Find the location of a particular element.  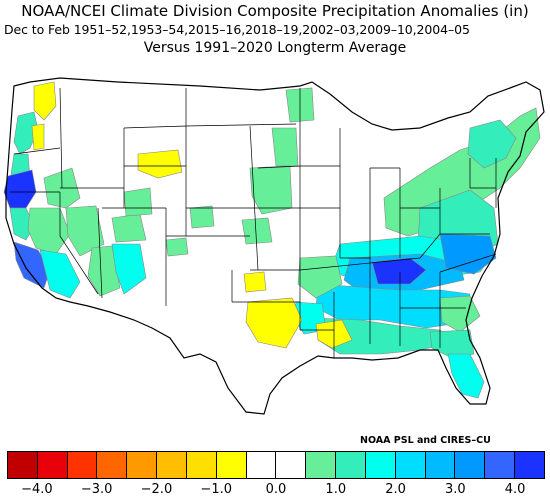

region-arkansas is located at coordinates (320, 277).